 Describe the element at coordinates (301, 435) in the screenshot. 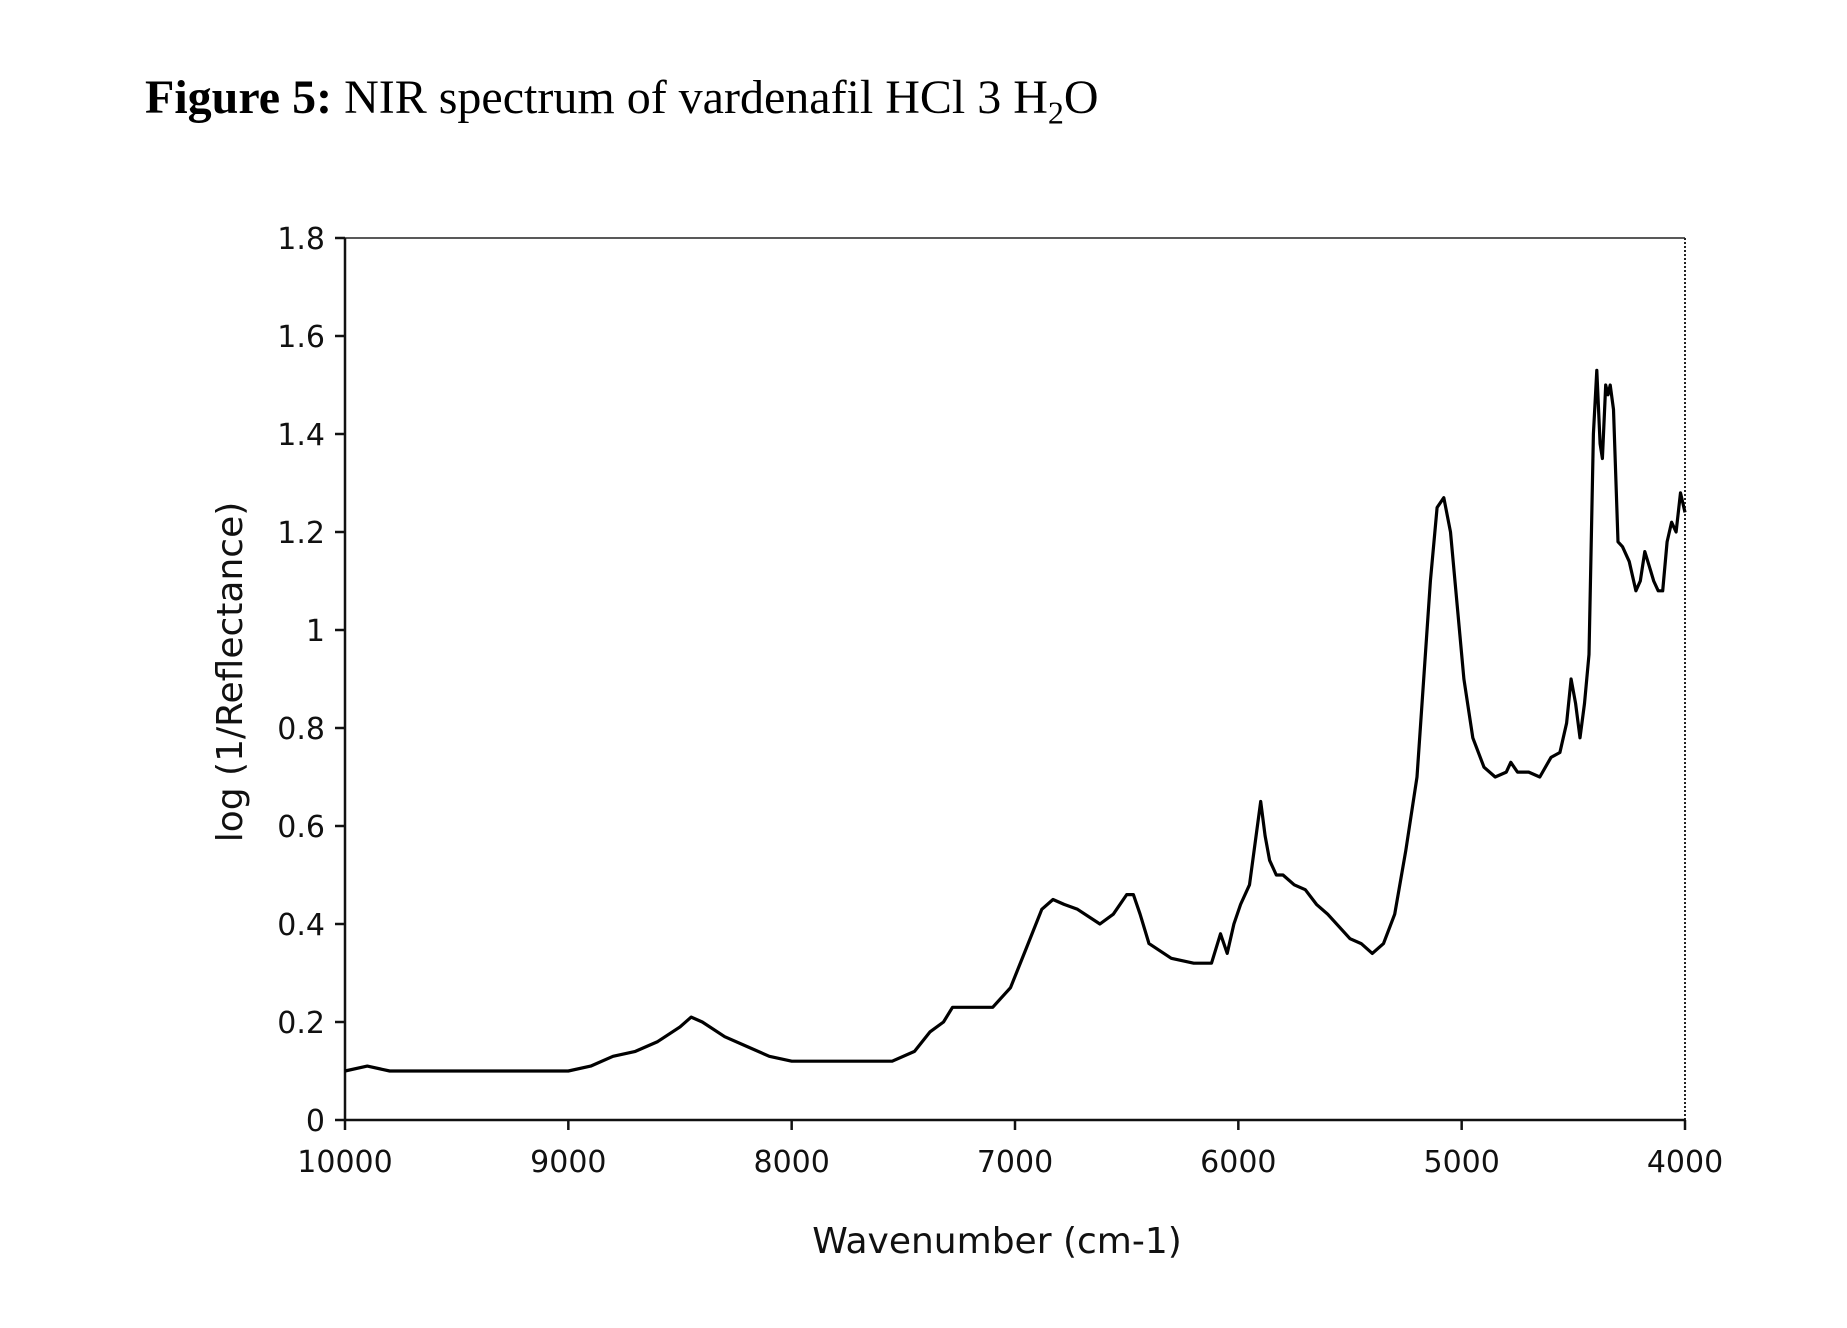

I see `y-tick-label: 1.4` at that location.